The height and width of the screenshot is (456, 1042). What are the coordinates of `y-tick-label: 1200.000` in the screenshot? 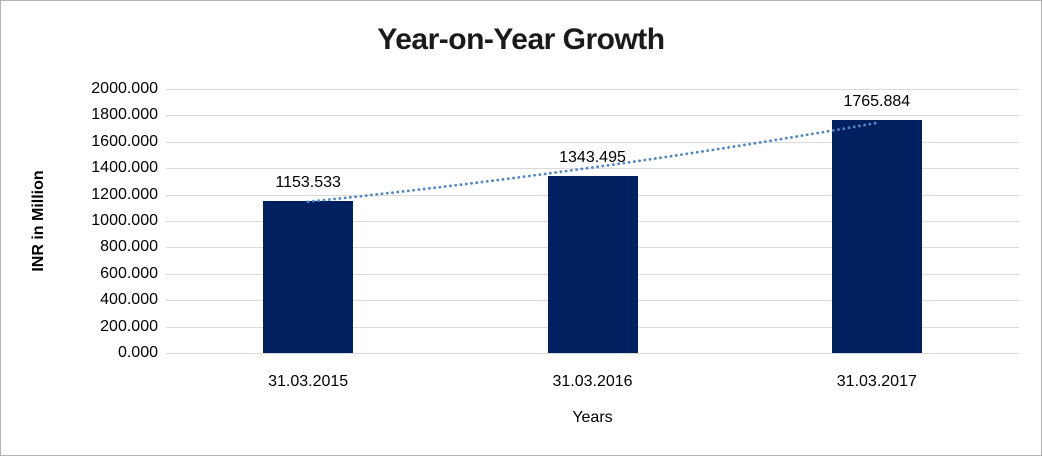 It's located at (124, 194).